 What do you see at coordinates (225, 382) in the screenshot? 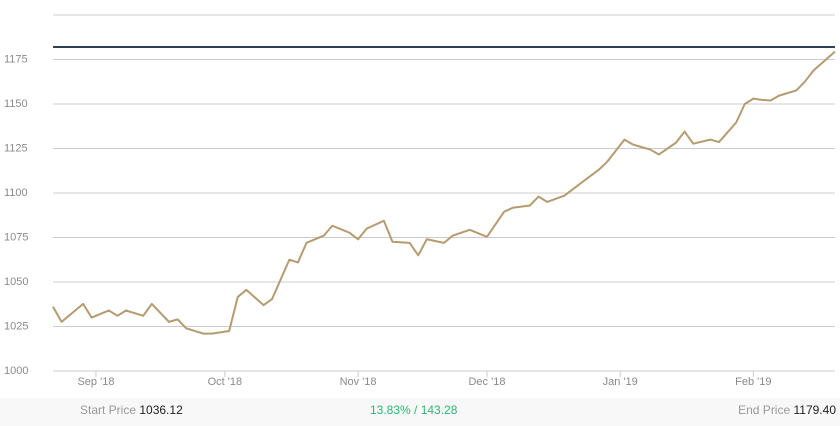
I see `x-tick-label: Oct '18` at bounding box center [225, 382].